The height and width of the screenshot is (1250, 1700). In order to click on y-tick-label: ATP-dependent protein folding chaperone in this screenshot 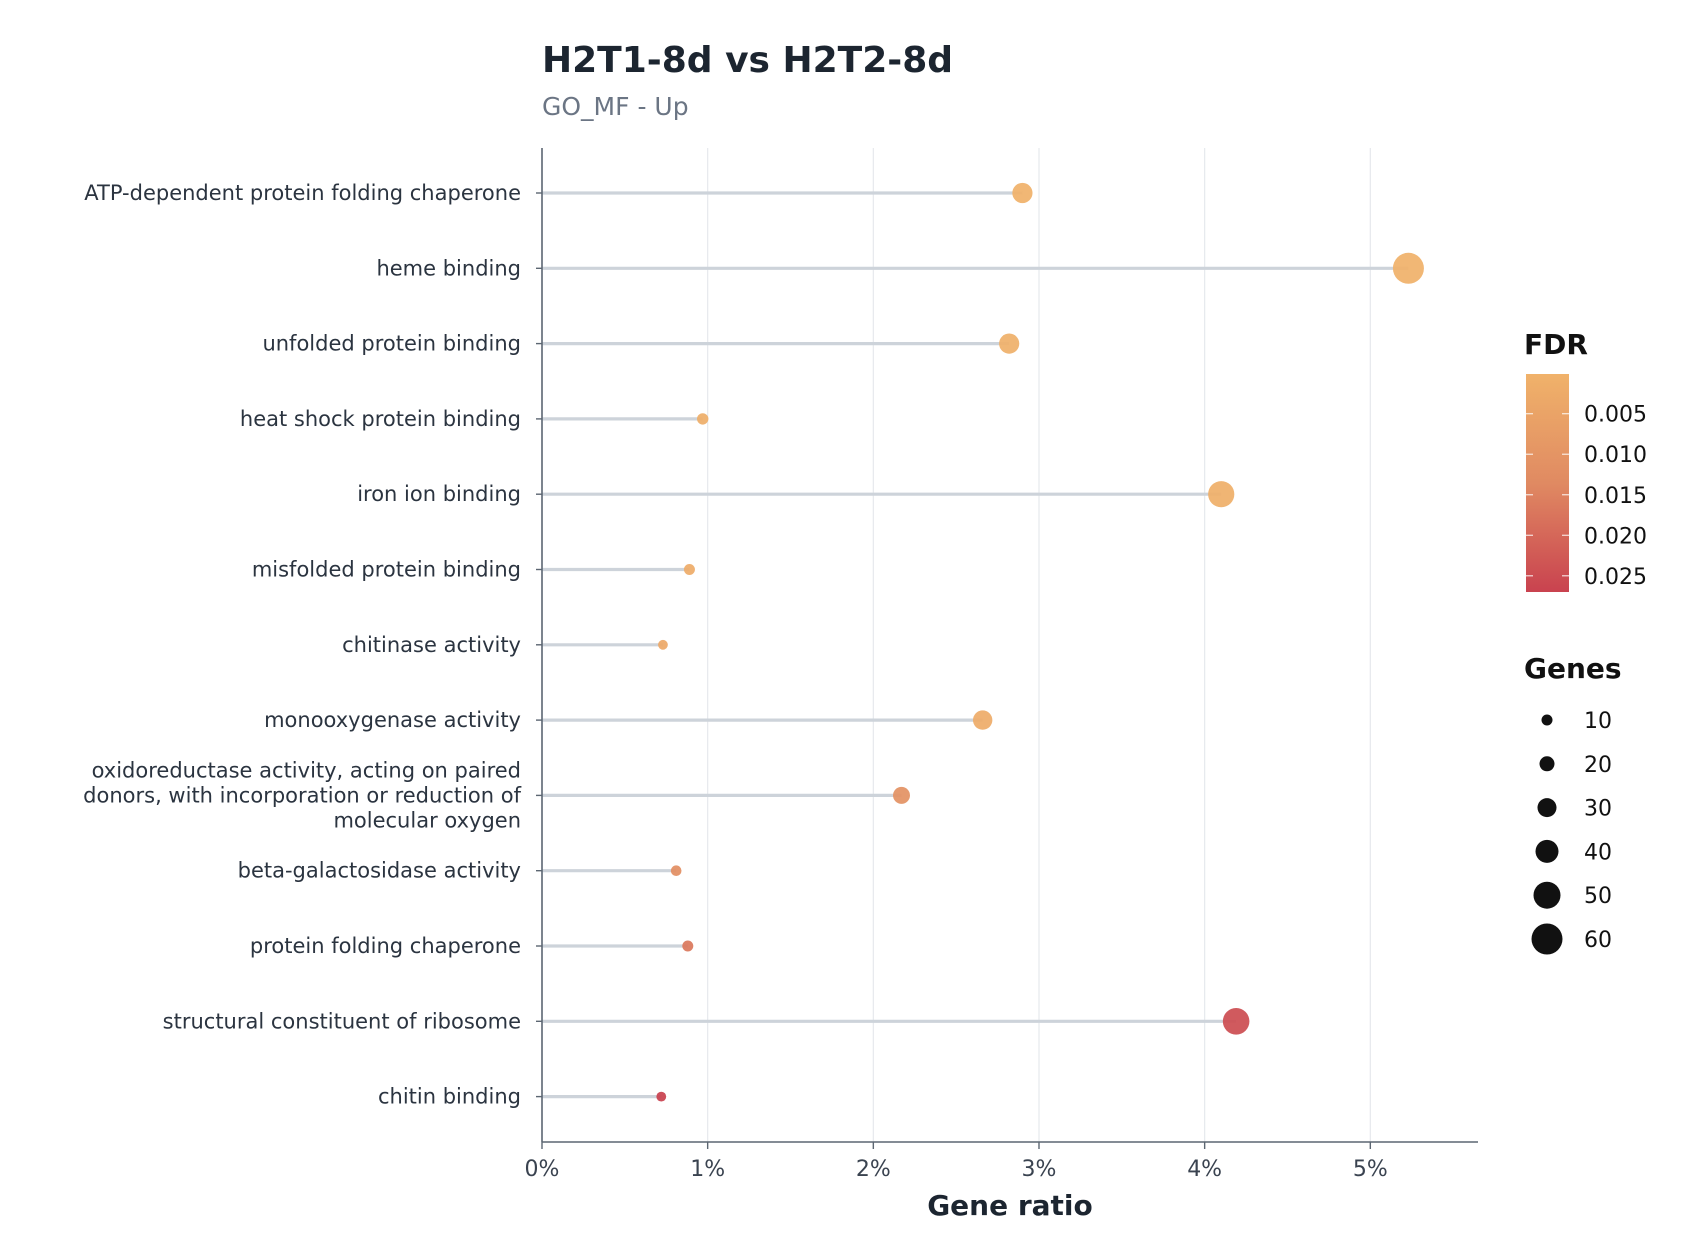, I will do `click(302, 193)`.